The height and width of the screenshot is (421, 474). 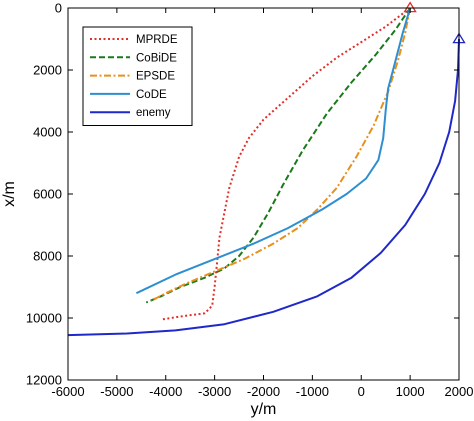 I want to click on y-tick-label: 12000, so click(x=44, y=380).